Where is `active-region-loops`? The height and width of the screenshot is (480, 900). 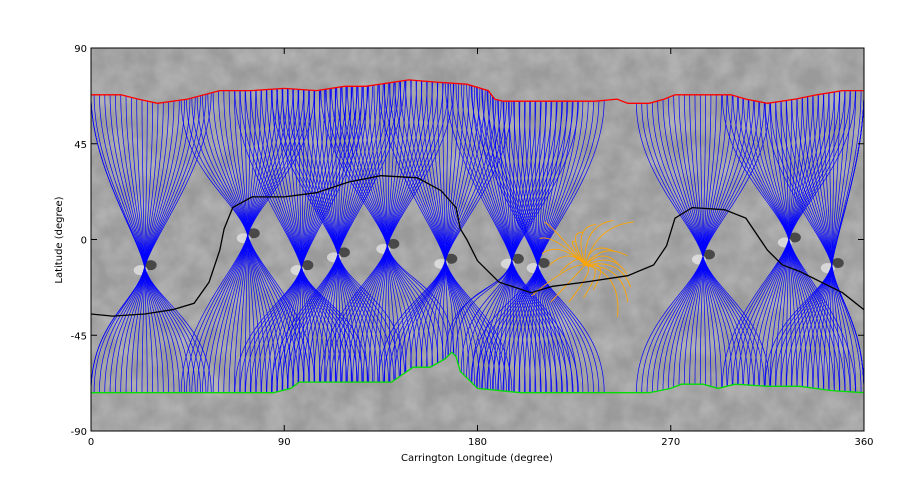 active-region-loops is located at coordinates (582, 268).